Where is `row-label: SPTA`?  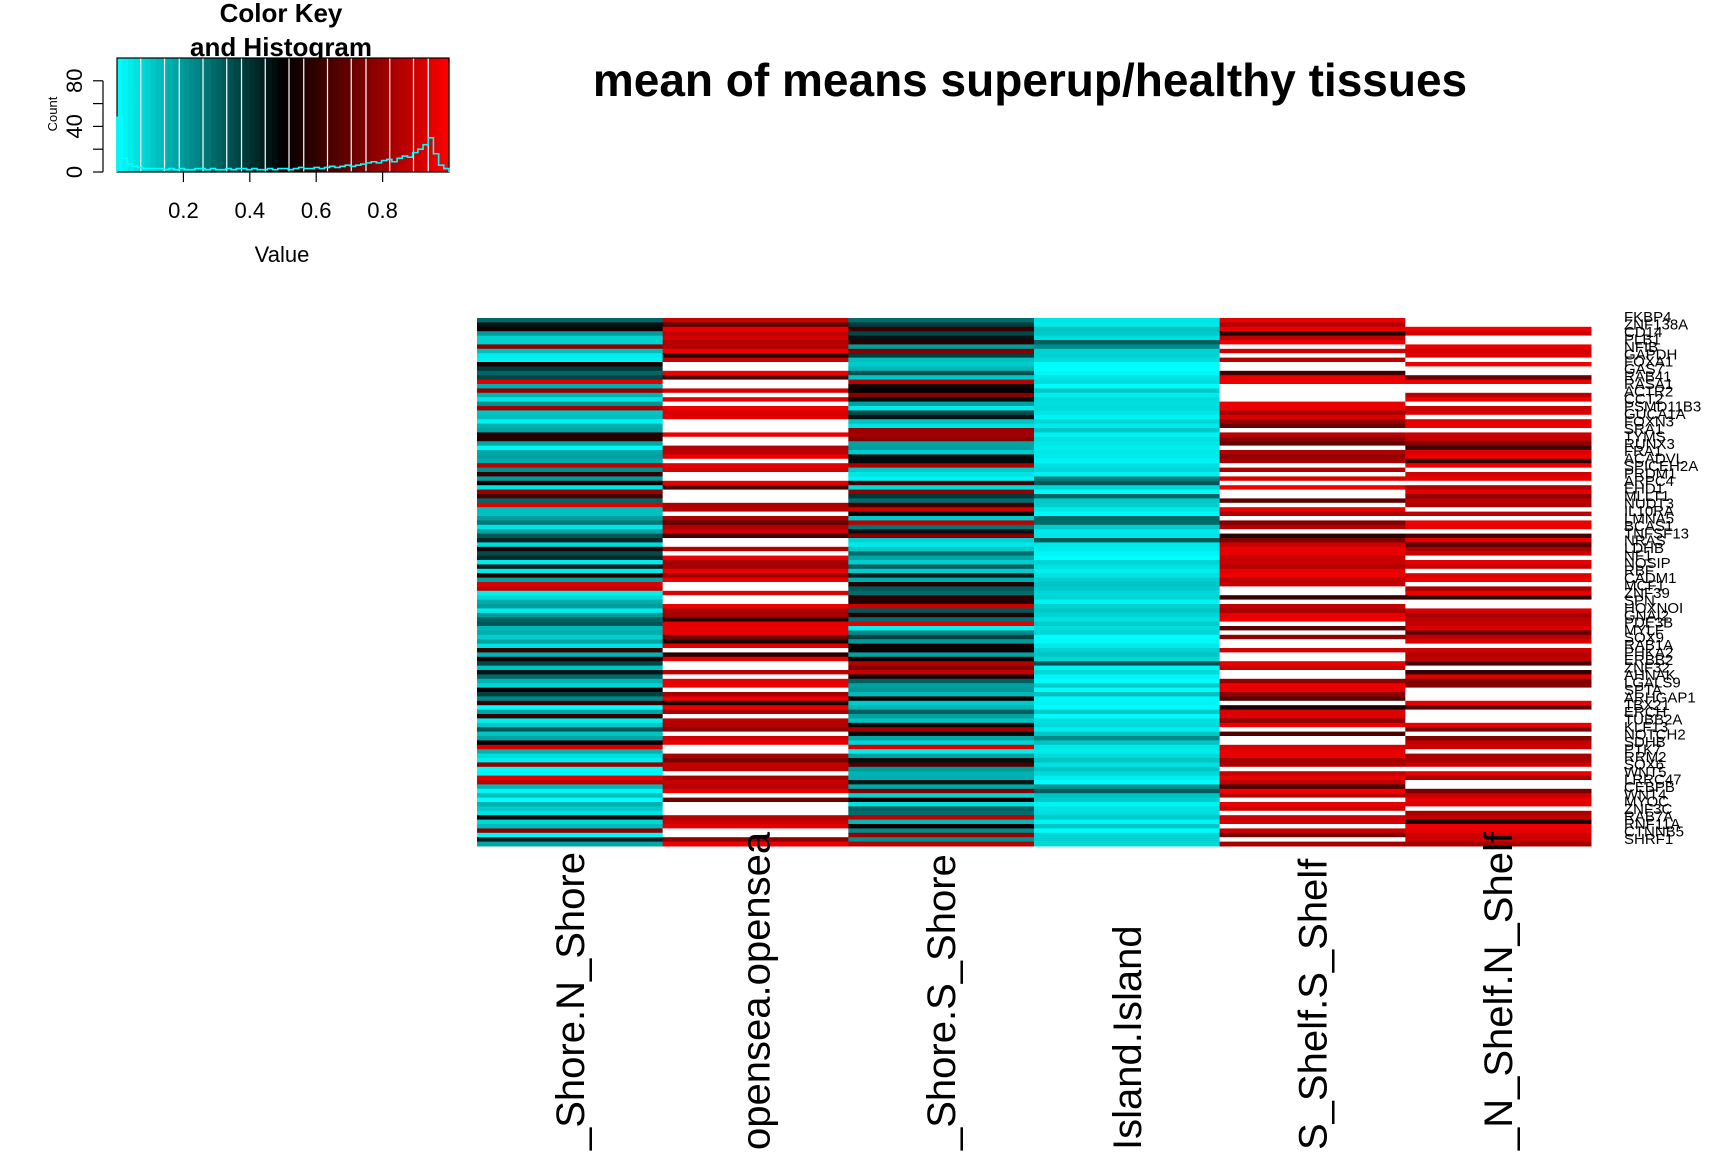
row-label: SPTA is located at coordinates (1643, 690).